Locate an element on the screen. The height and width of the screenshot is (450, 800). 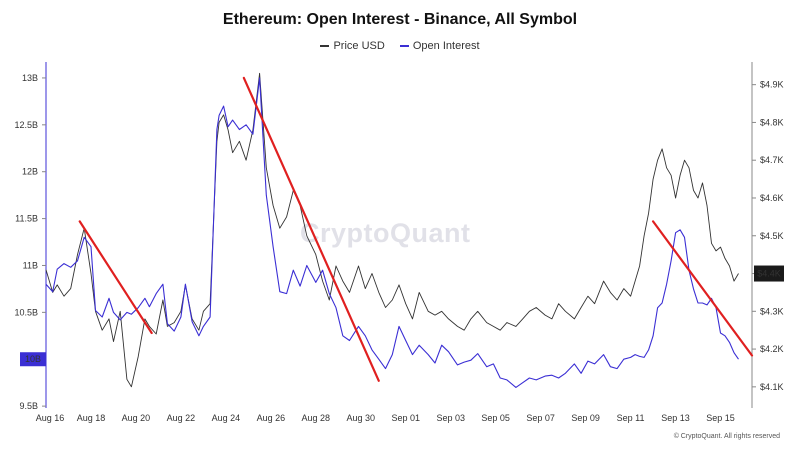
x-axis-tick-label: Aug 18 is located at coordinates (91, 418).